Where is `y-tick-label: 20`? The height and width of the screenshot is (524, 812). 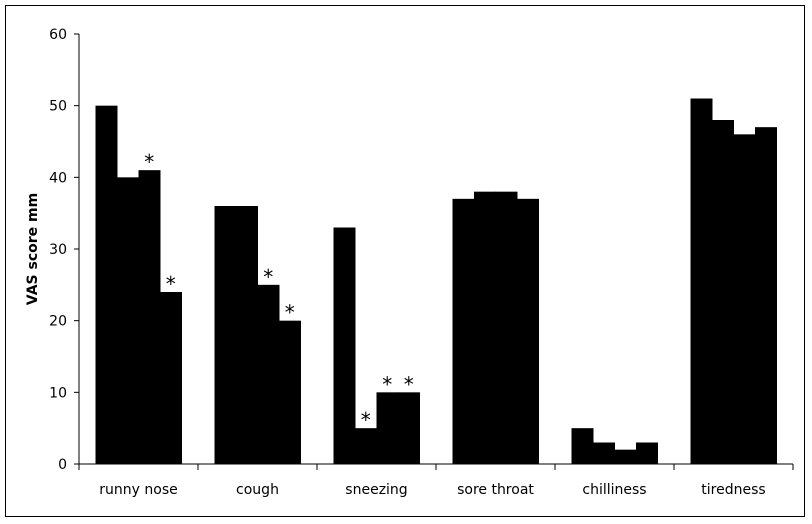
y-tick-label: 20 is located at coordinates (58, 322).